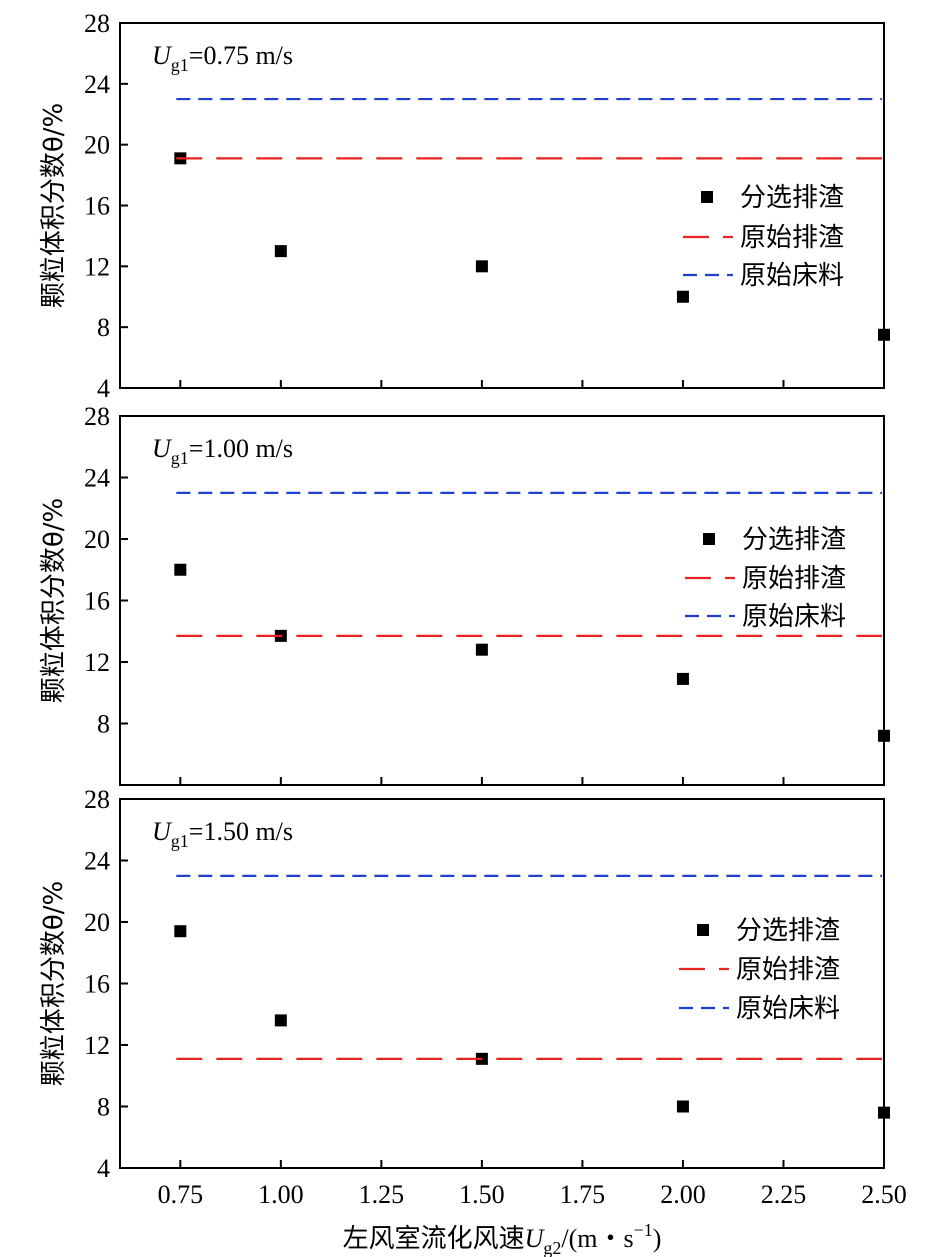  What do you see at coordinates (281, 1194) in the screenshot?
I see `x-tick-label: 1.00` at bounding box center [281, 1194].